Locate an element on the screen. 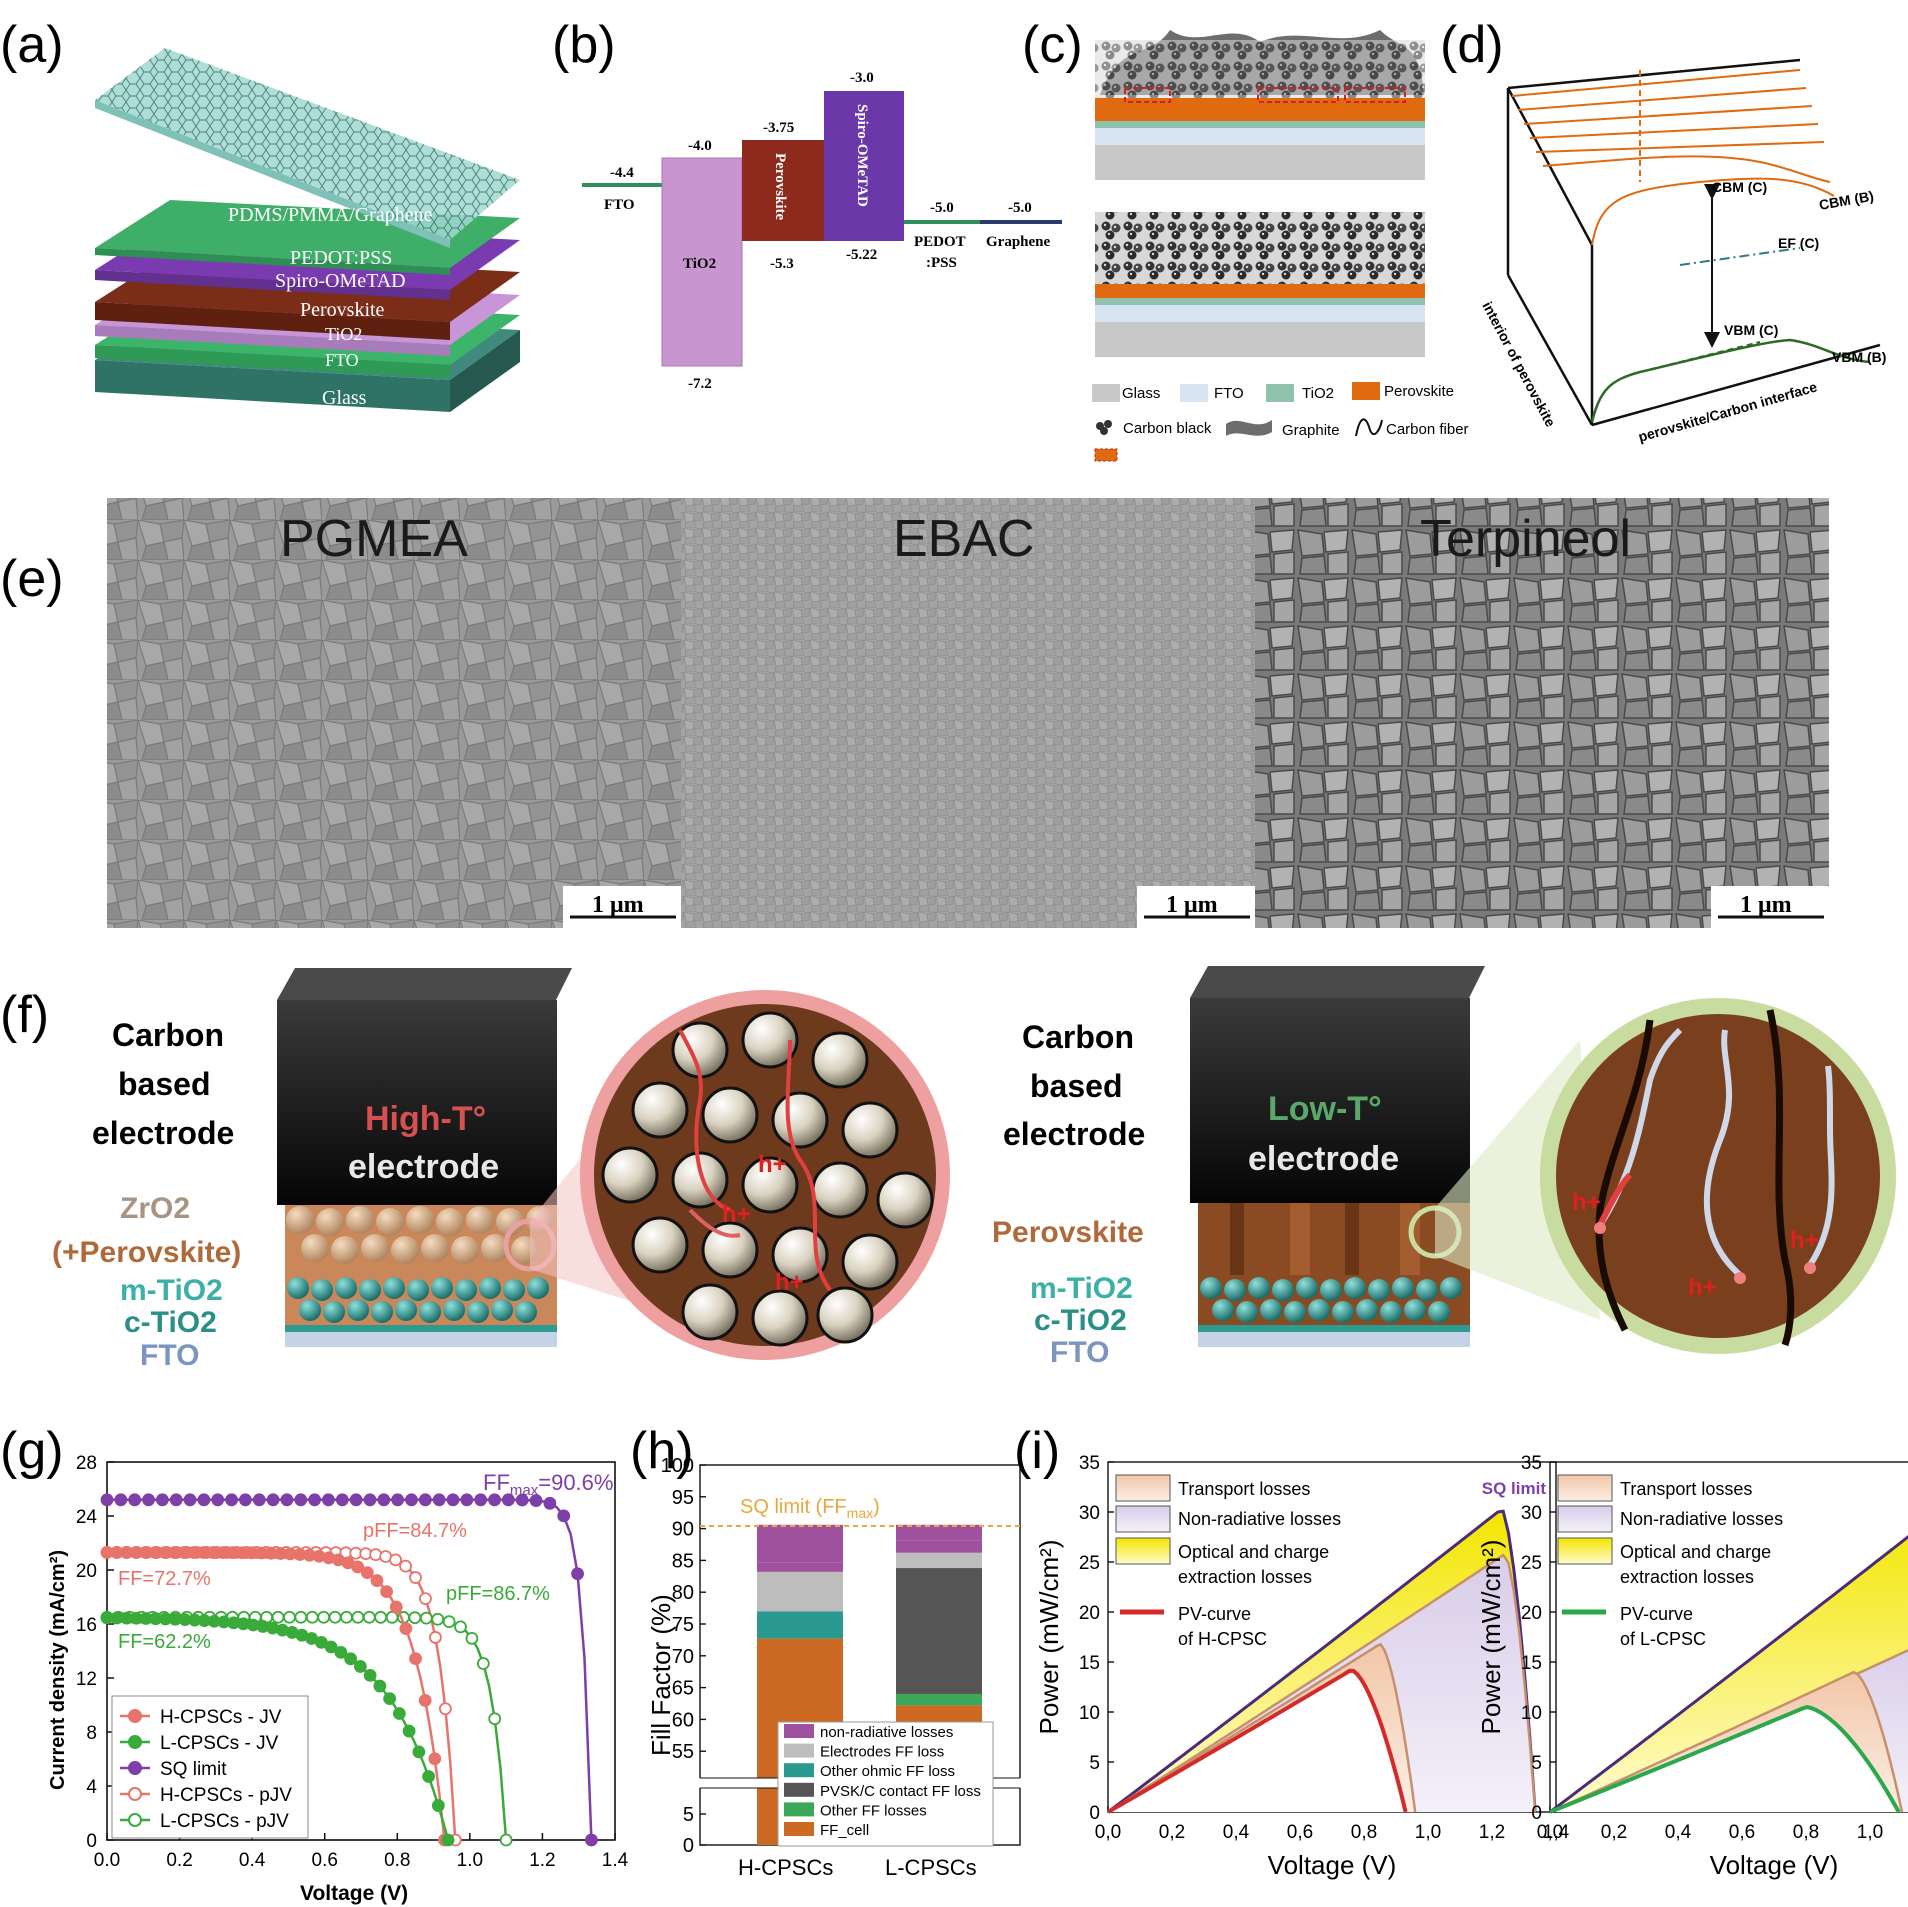  hole-label-3: h+ is located at coordinates (789, 1282).